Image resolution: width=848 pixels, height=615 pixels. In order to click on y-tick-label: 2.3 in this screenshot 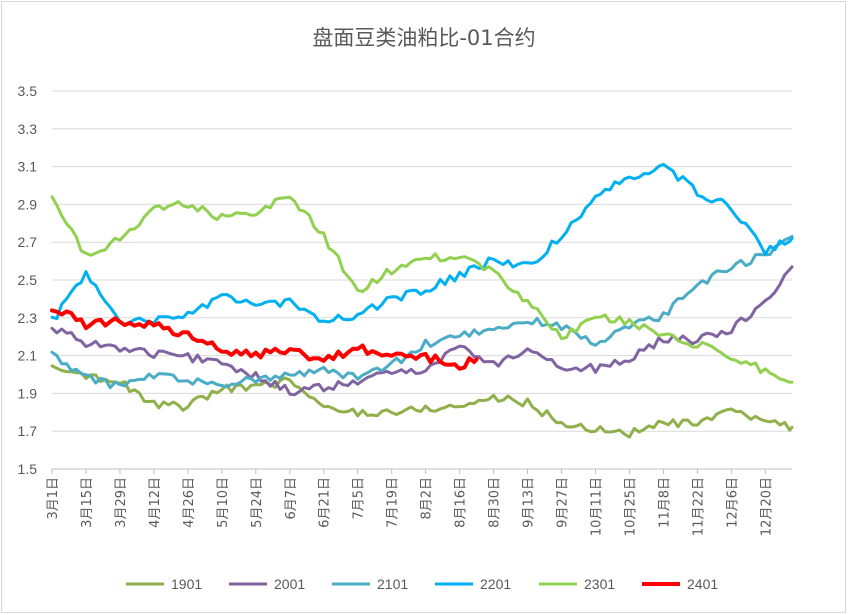, I will do `click(28, 318)`.